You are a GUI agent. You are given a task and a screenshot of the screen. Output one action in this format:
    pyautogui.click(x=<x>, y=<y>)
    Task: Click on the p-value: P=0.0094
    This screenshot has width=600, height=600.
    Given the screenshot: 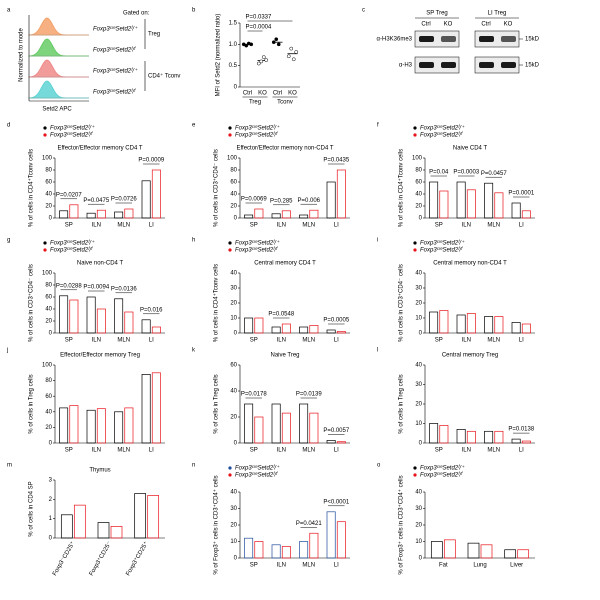 What is the action you would take?
    pyautogui.click(x=96, y=288)
    